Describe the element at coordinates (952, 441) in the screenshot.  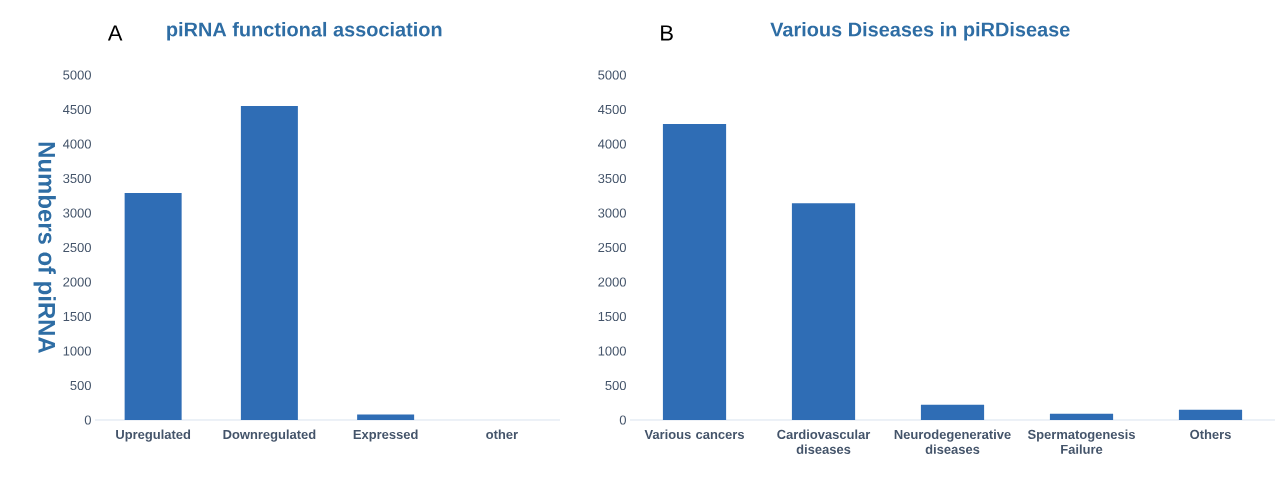
I see `x-tick-label: Neurodegenerative diseases` at that location.